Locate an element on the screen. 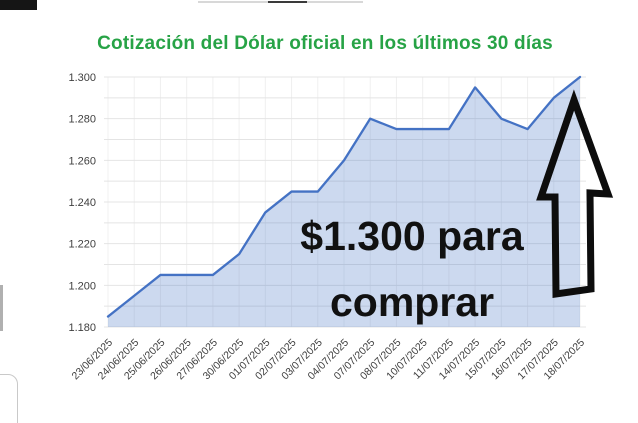  y-axis-tick-label: 1.180 is located at coordinates (82, 328).